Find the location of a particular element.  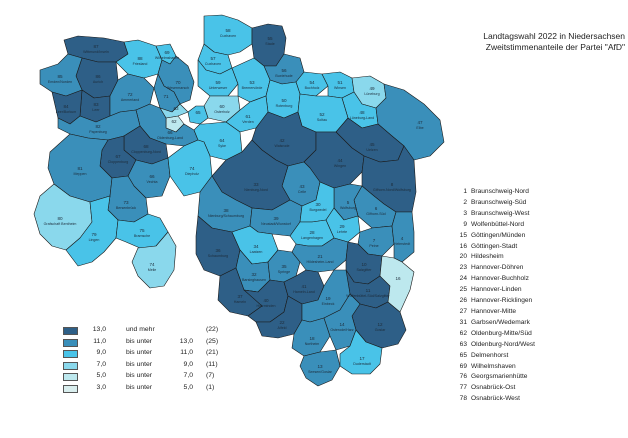

district-number-label: 42 is located at coordinates (282, 140).